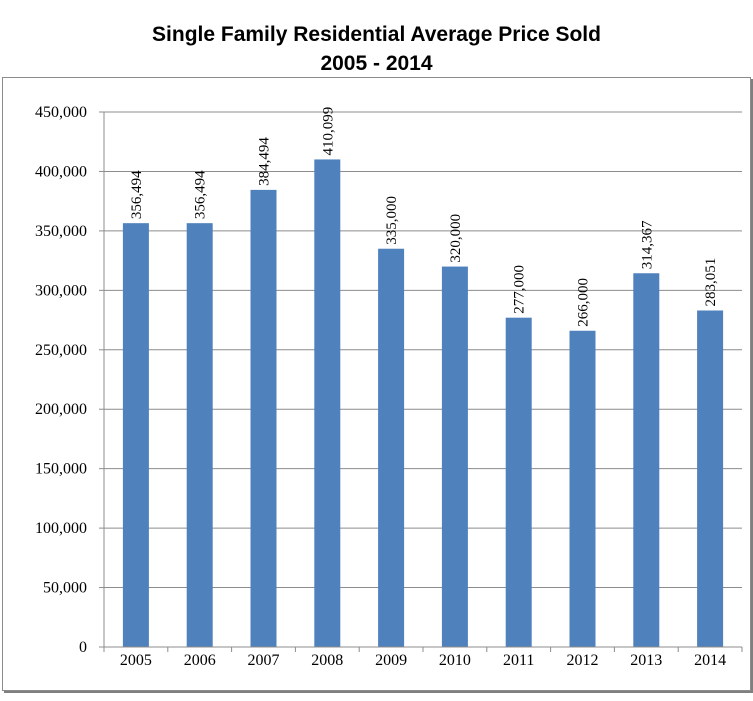 Image resolution: width=753 pixels, height=701 pixels. I want to click on y-tick-label: 150,000, so click(61, 469).